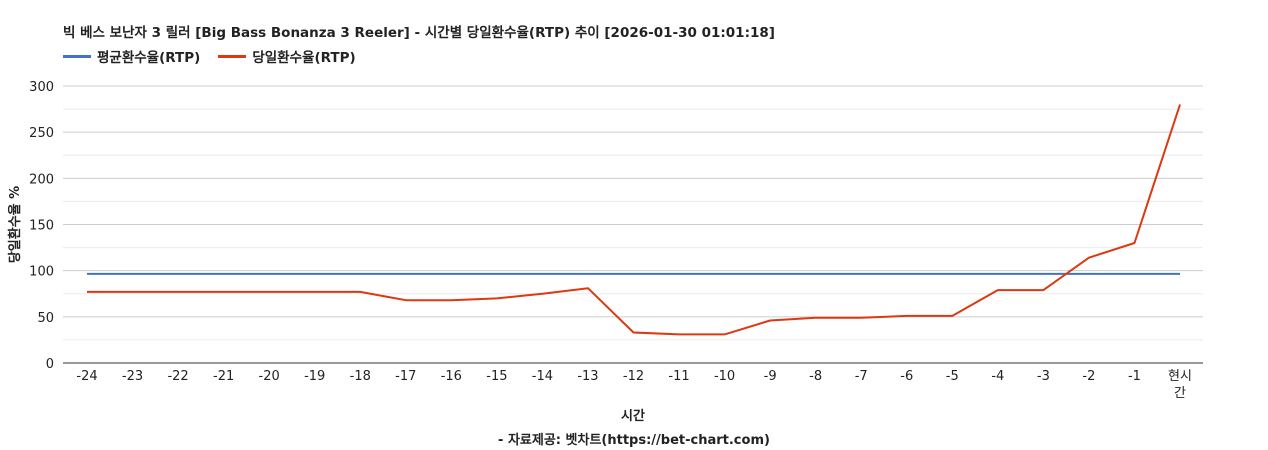  Describe the element at coordinates (633, 376) in the screenshot. I see `x-tick-label: -12` at that location.